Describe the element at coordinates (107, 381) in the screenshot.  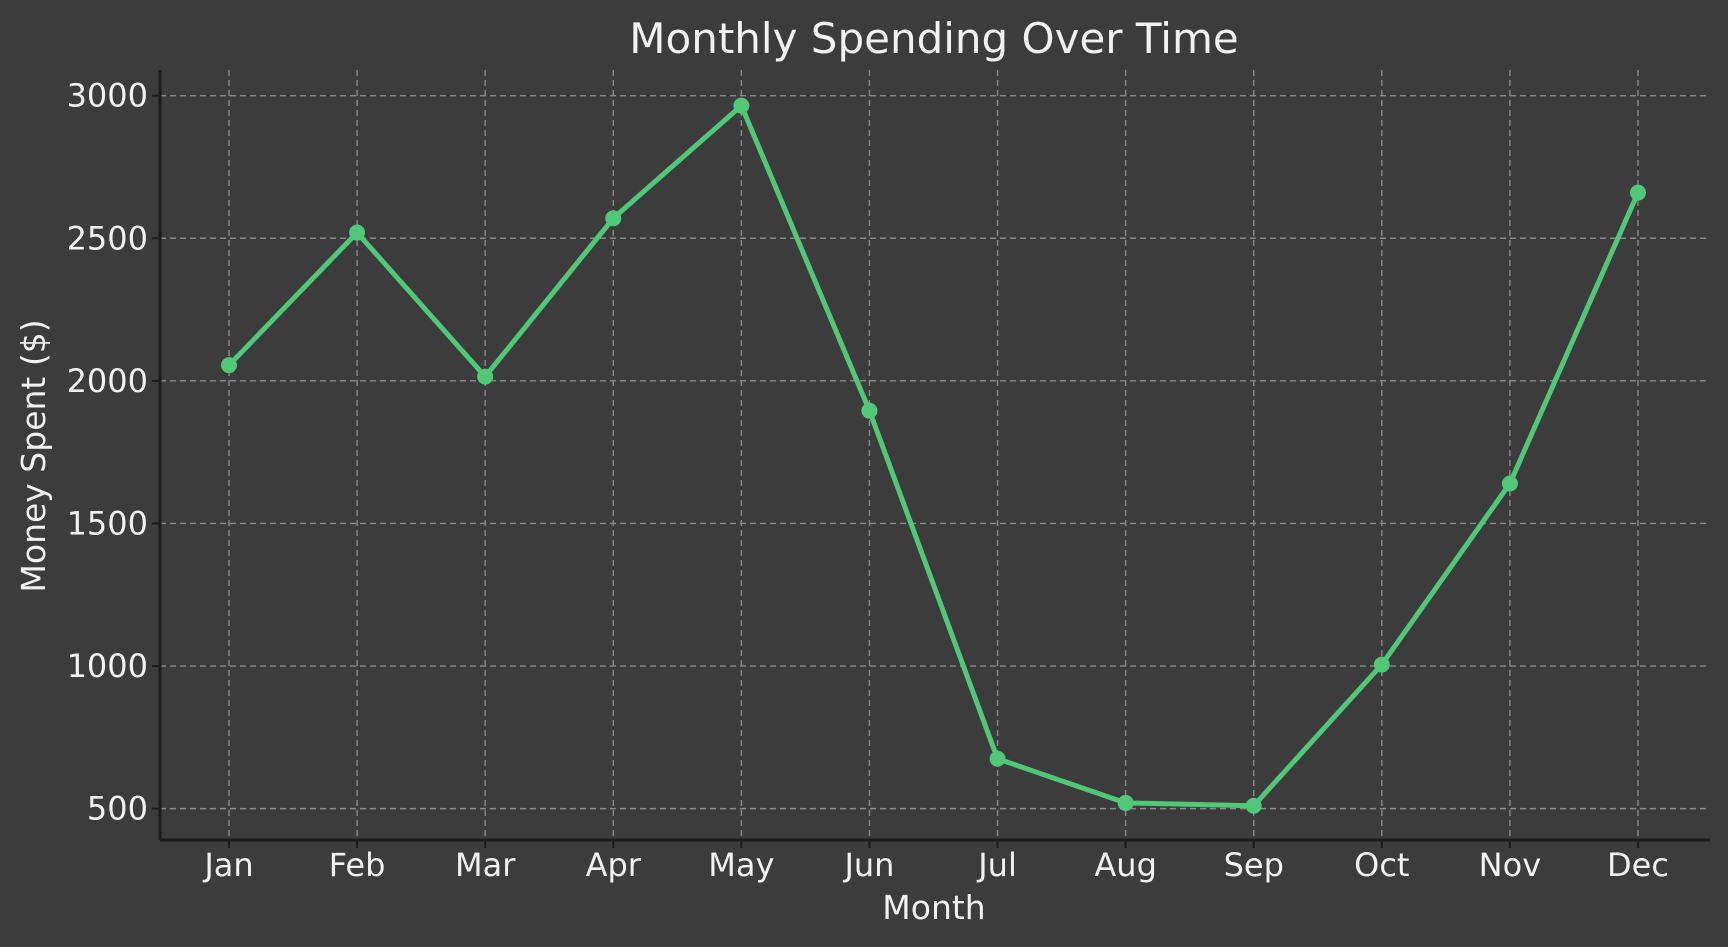
I see `y-tick-label: 2000` at that location.